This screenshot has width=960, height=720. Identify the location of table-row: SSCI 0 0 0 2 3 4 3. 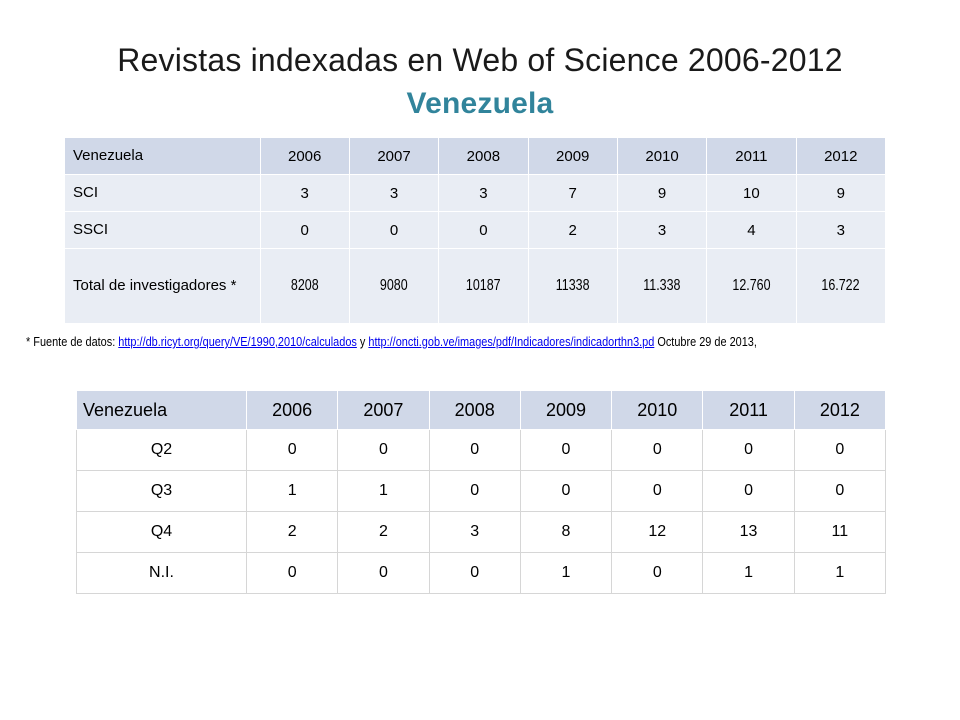
(476, 230).